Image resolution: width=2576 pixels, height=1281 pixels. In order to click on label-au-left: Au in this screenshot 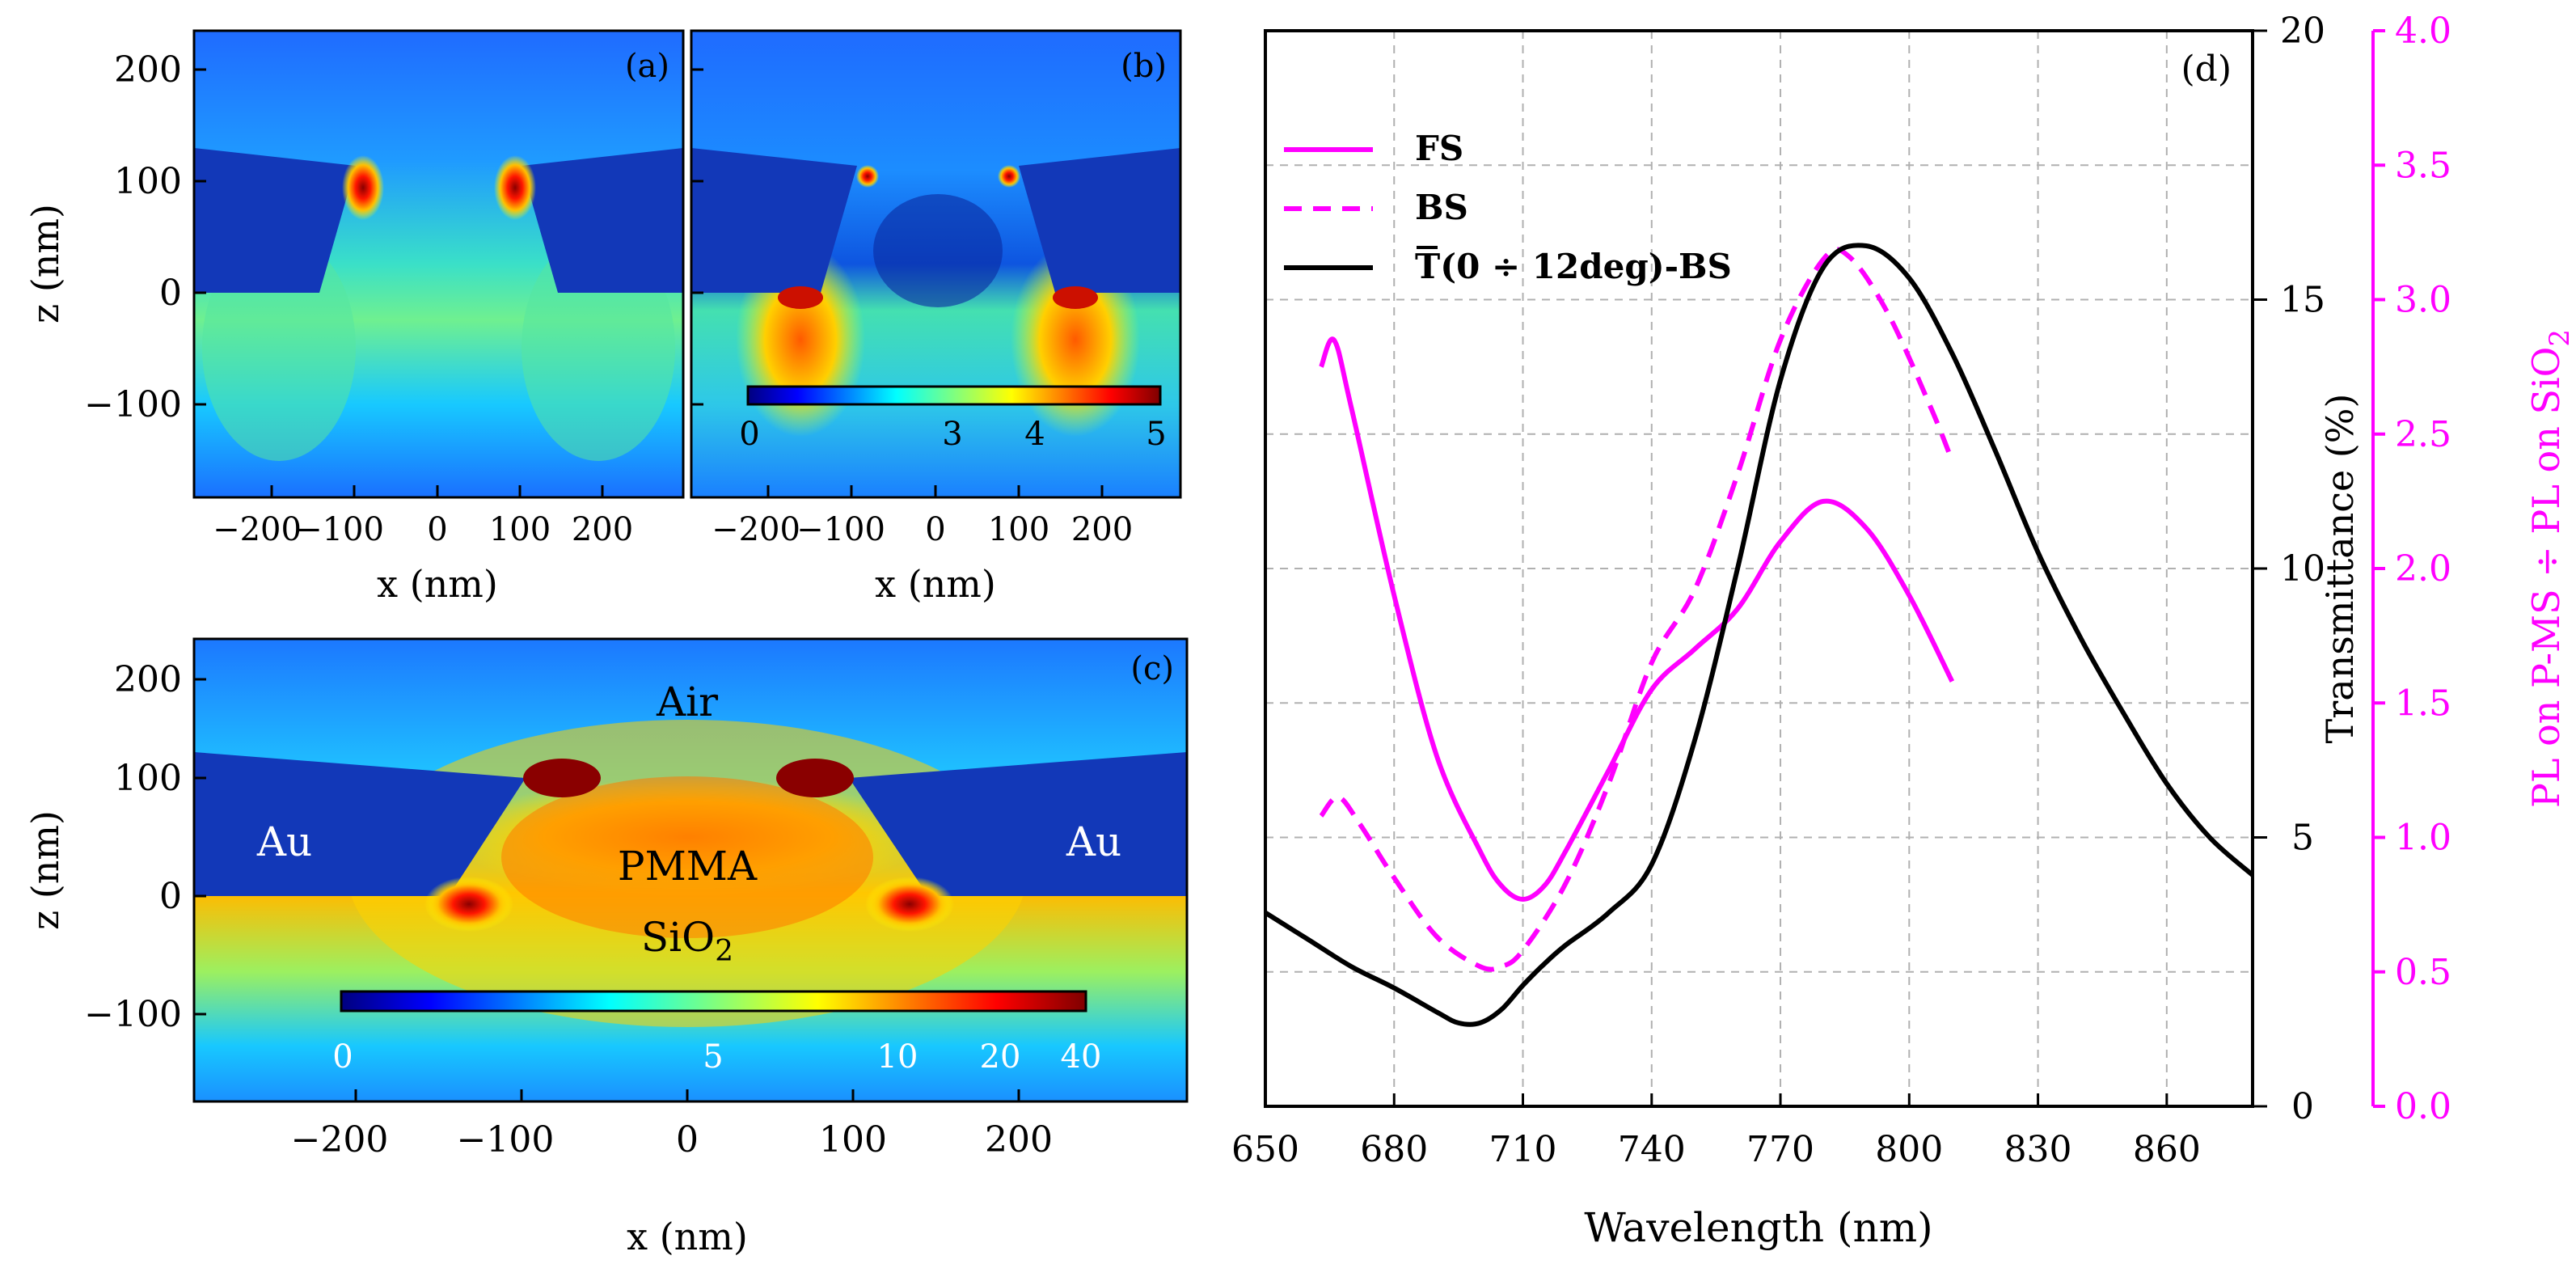, I will do `click(284, 842)`.